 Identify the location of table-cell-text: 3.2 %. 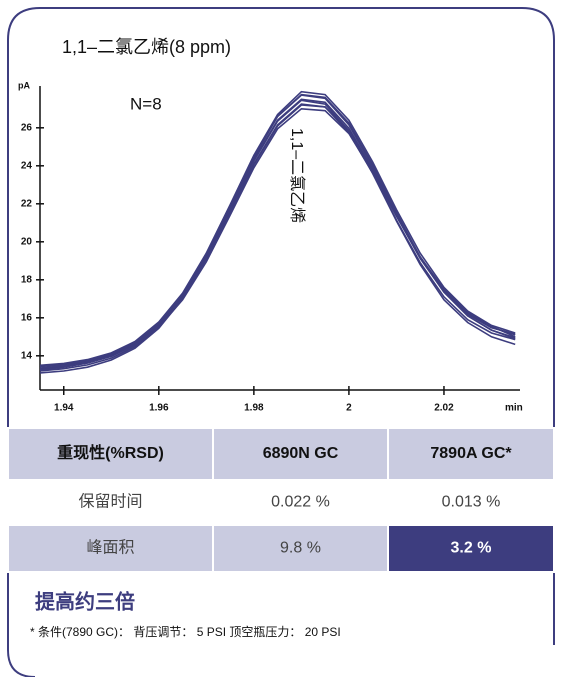
(471, 548).